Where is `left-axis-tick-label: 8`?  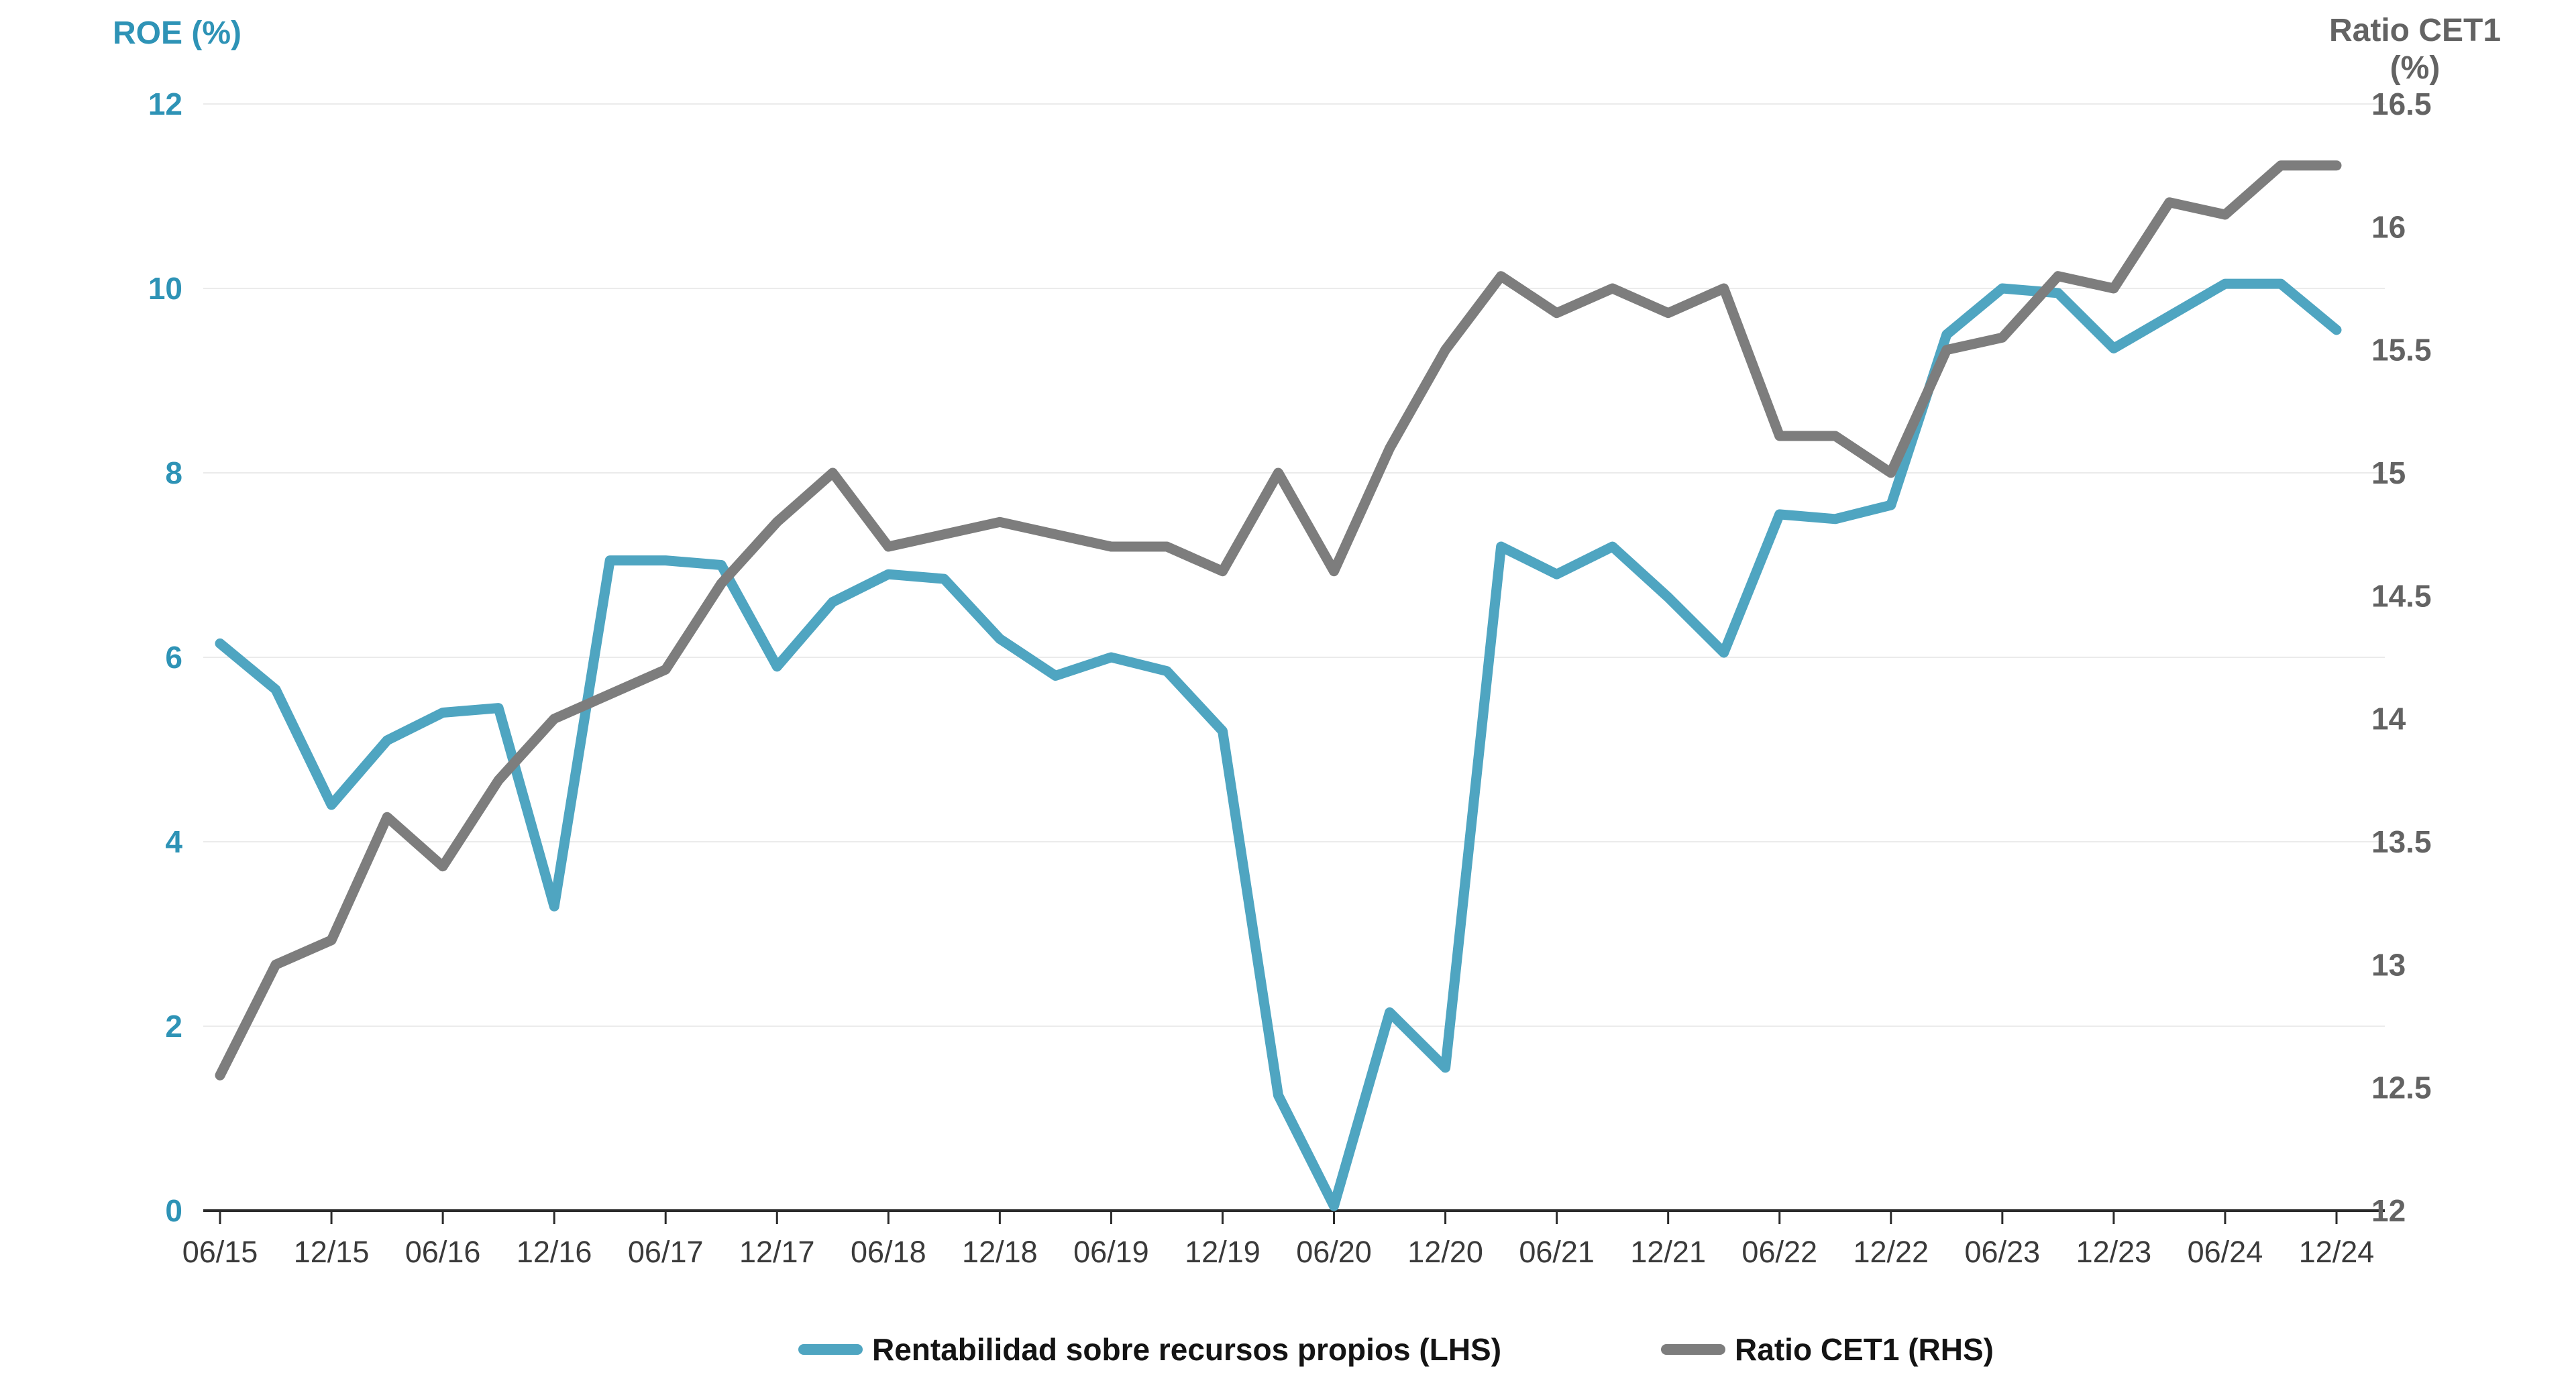 left-axis-tick-label: 8 is located at coordinates (173, 472).